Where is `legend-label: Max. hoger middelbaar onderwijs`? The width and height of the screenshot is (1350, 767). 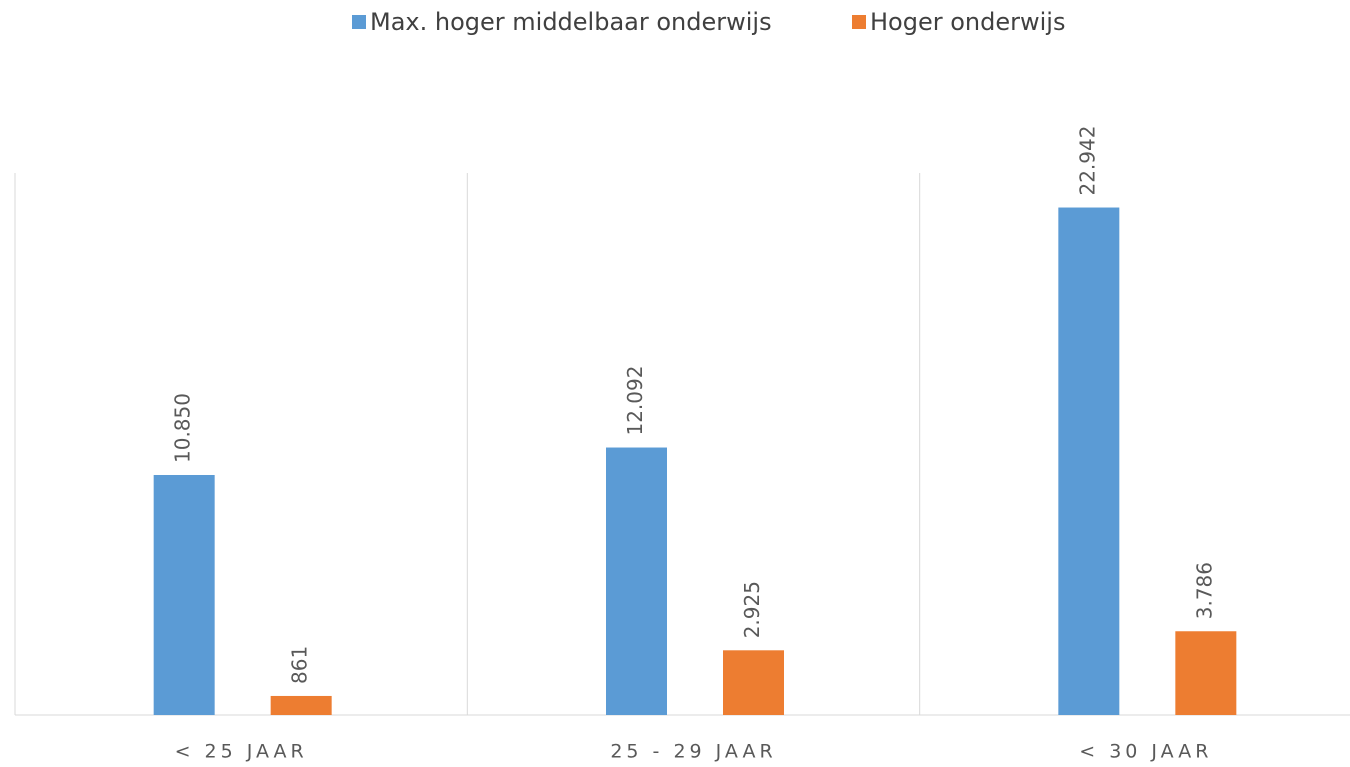
legend-label: Max. hoger middelbaar onderwijs is located at coordinates (571, 22).